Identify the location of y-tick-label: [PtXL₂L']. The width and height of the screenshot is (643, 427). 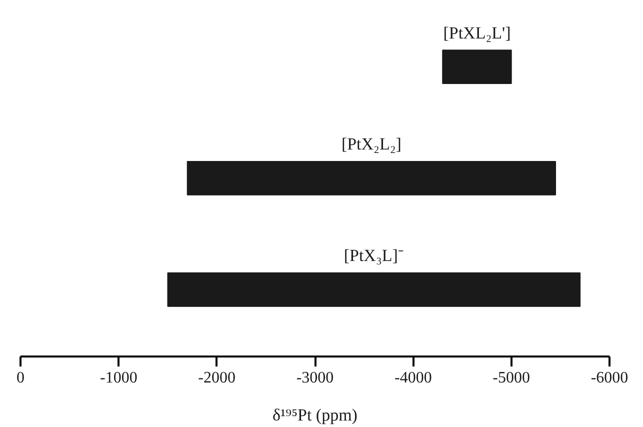
(477, 32).